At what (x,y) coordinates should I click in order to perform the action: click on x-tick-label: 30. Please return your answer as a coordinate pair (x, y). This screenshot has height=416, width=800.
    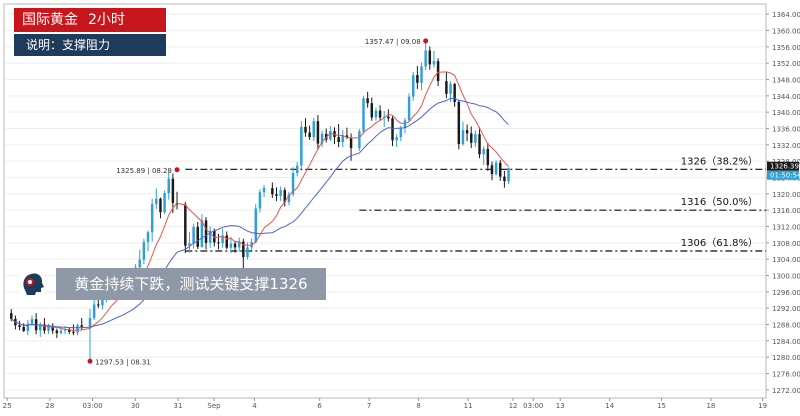
    Looking at the image, I should click on (135, 406).